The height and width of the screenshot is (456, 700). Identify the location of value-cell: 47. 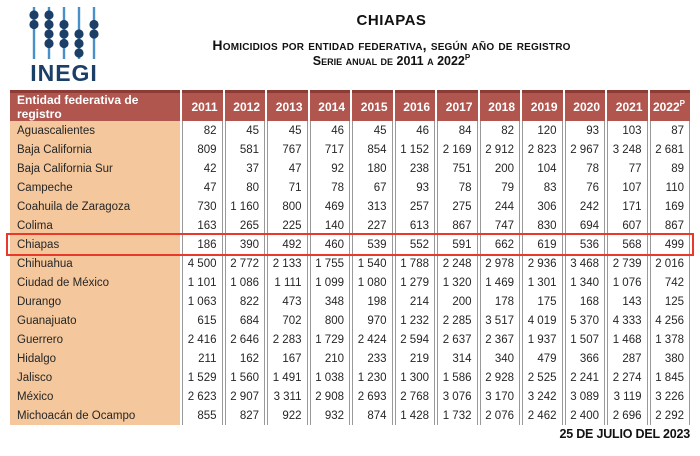
(202, 187).